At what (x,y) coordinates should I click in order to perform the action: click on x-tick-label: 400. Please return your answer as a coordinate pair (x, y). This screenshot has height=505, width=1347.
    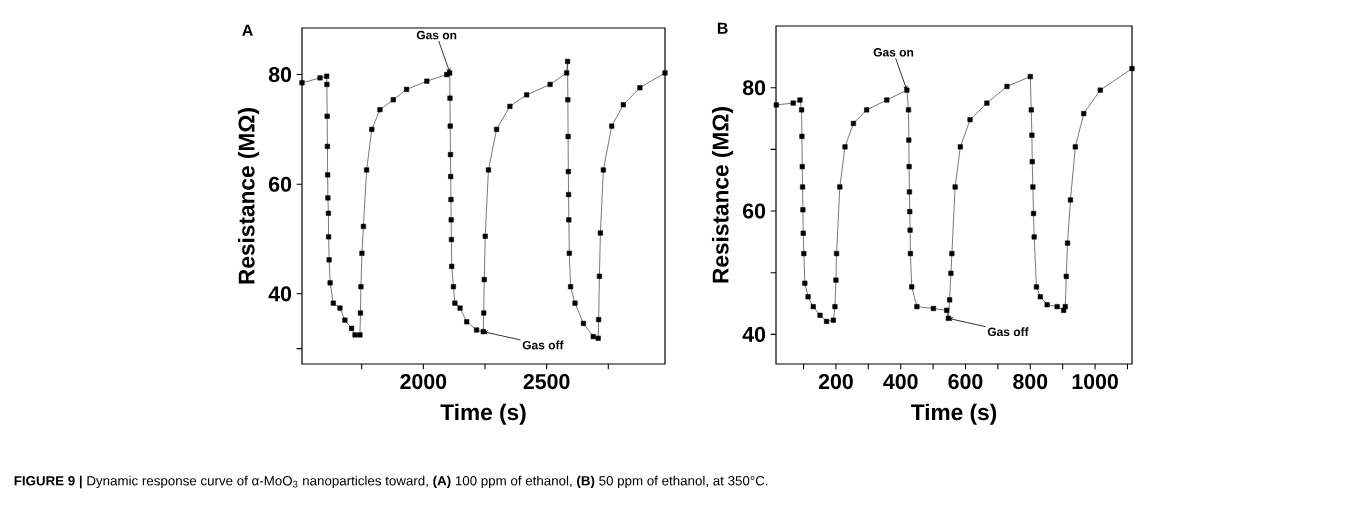
    Looking at the image, I should click on (900, 382).